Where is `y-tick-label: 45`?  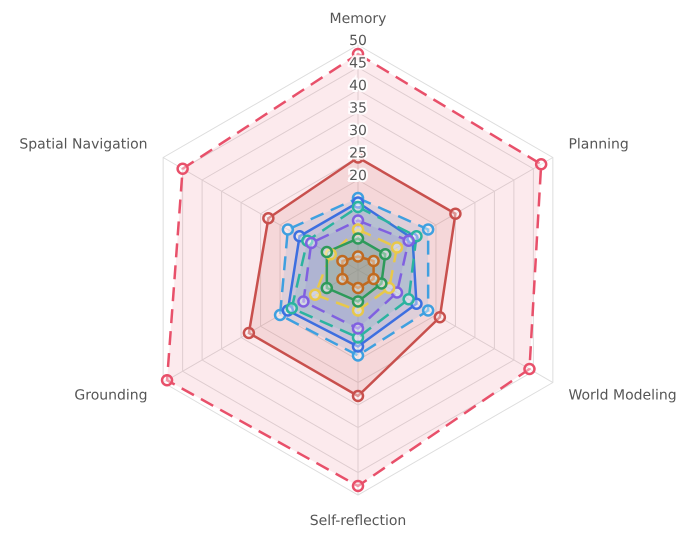
y-tick-label: 45 is located at coordinates (358, 64).